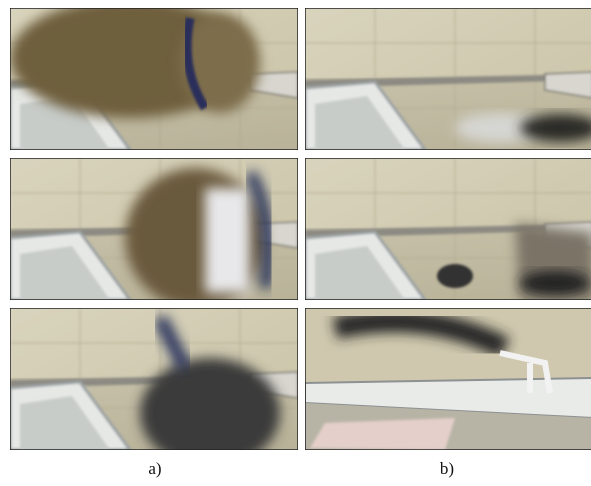 The height and width of the screenshot is (486, 591). What do you see at coordinates (154, 379) in the screenshot?
I see `frame-a3` at bounding box center [154, 379].